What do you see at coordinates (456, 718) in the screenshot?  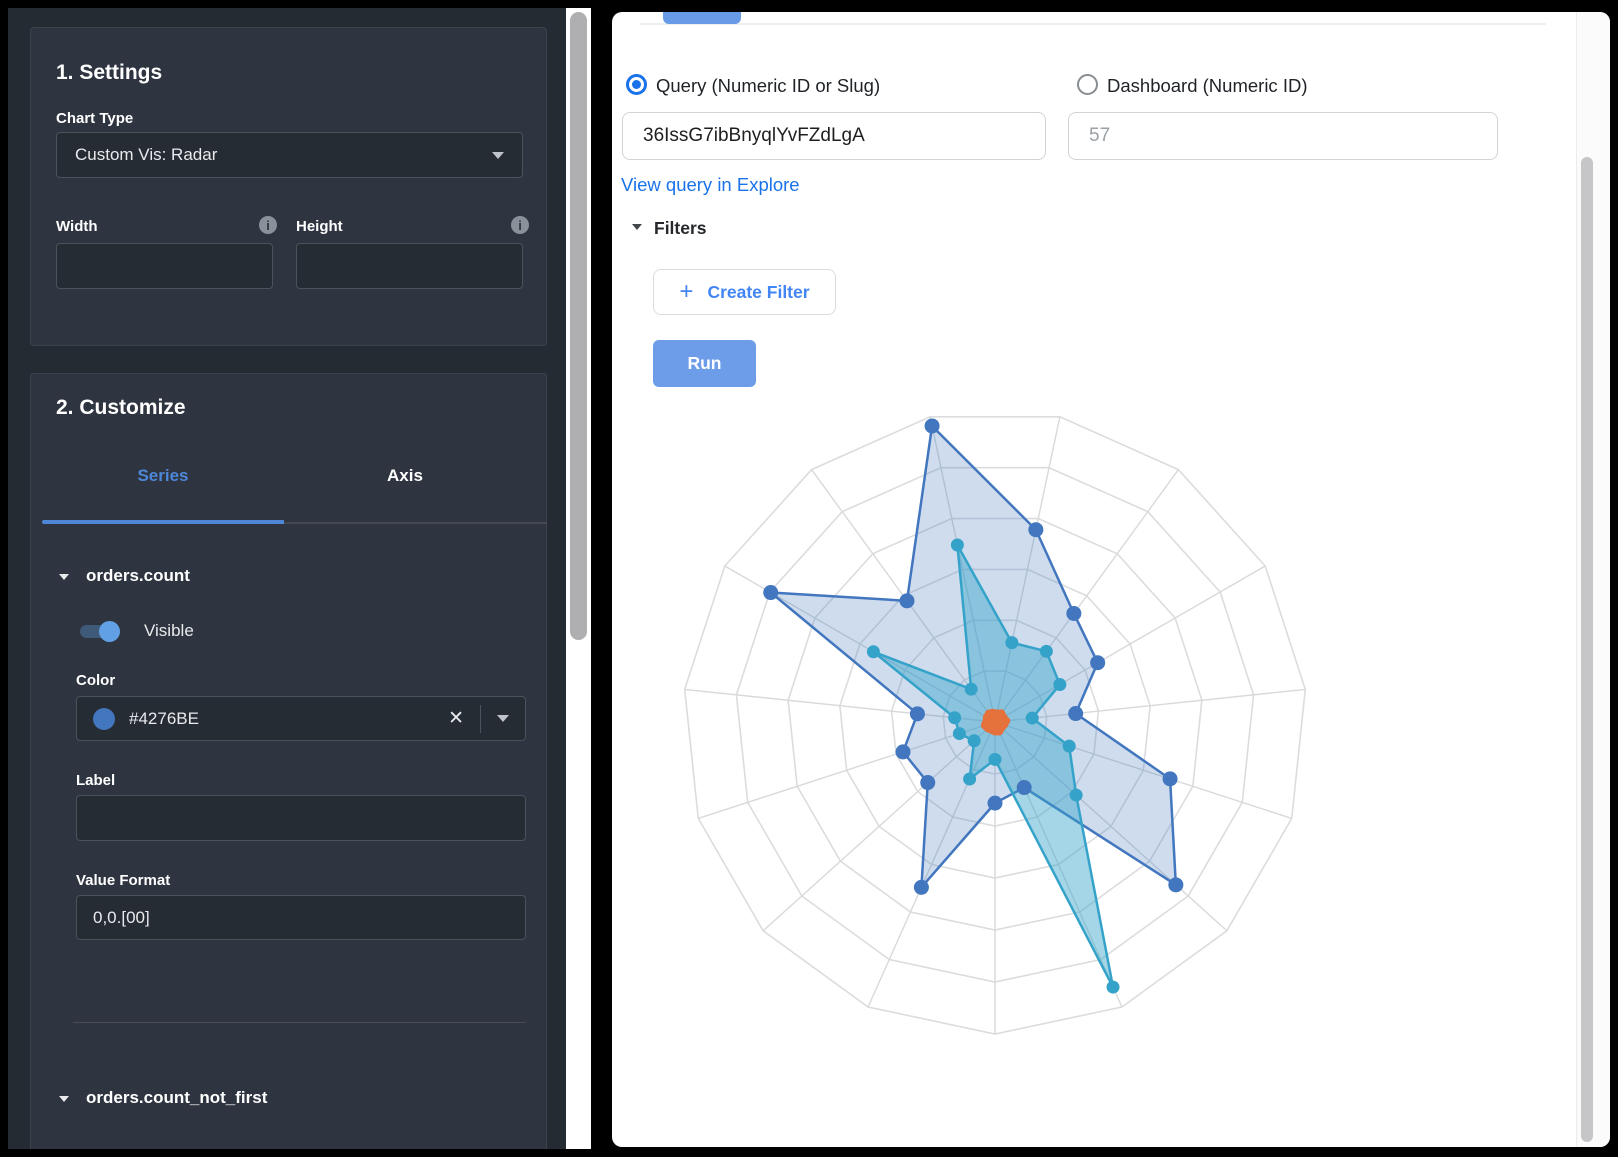 I see `clear-color-icon: ✕` at bounding box center [456, 718].